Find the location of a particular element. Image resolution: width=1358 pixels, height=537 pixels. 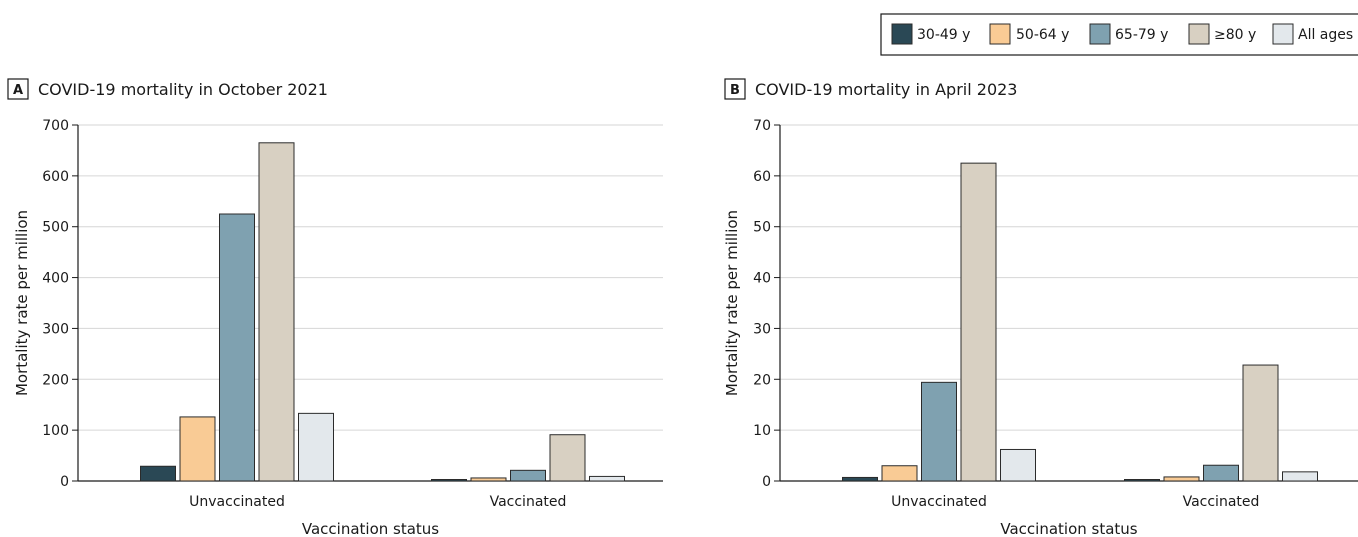

panel-letter: A is located at coordinates (18, 90).